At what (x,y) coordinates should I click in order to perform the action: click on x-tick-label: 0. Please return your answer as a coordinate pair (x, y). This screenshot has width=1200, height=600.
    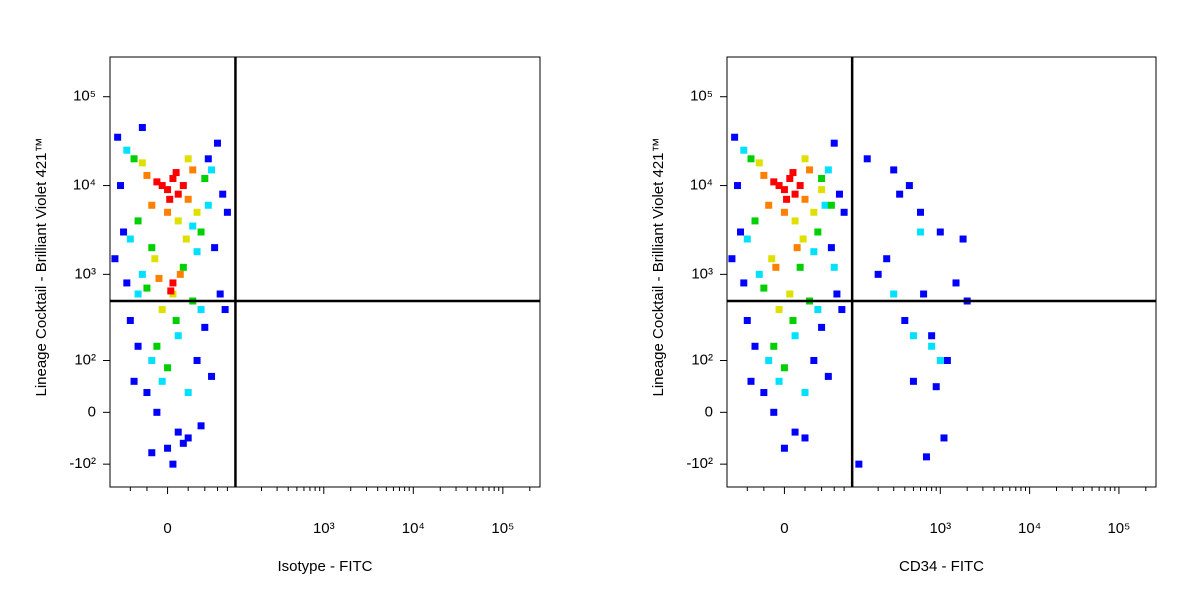
    Looking at the image, I should click on (784, 528).